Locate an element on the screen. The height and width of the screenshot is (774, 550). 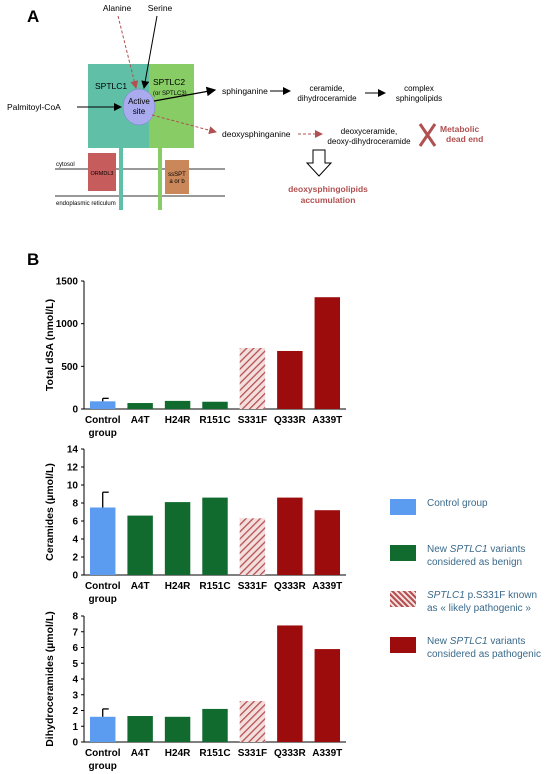
sspt-label: ssSPT is located at coordinates (177, 175).